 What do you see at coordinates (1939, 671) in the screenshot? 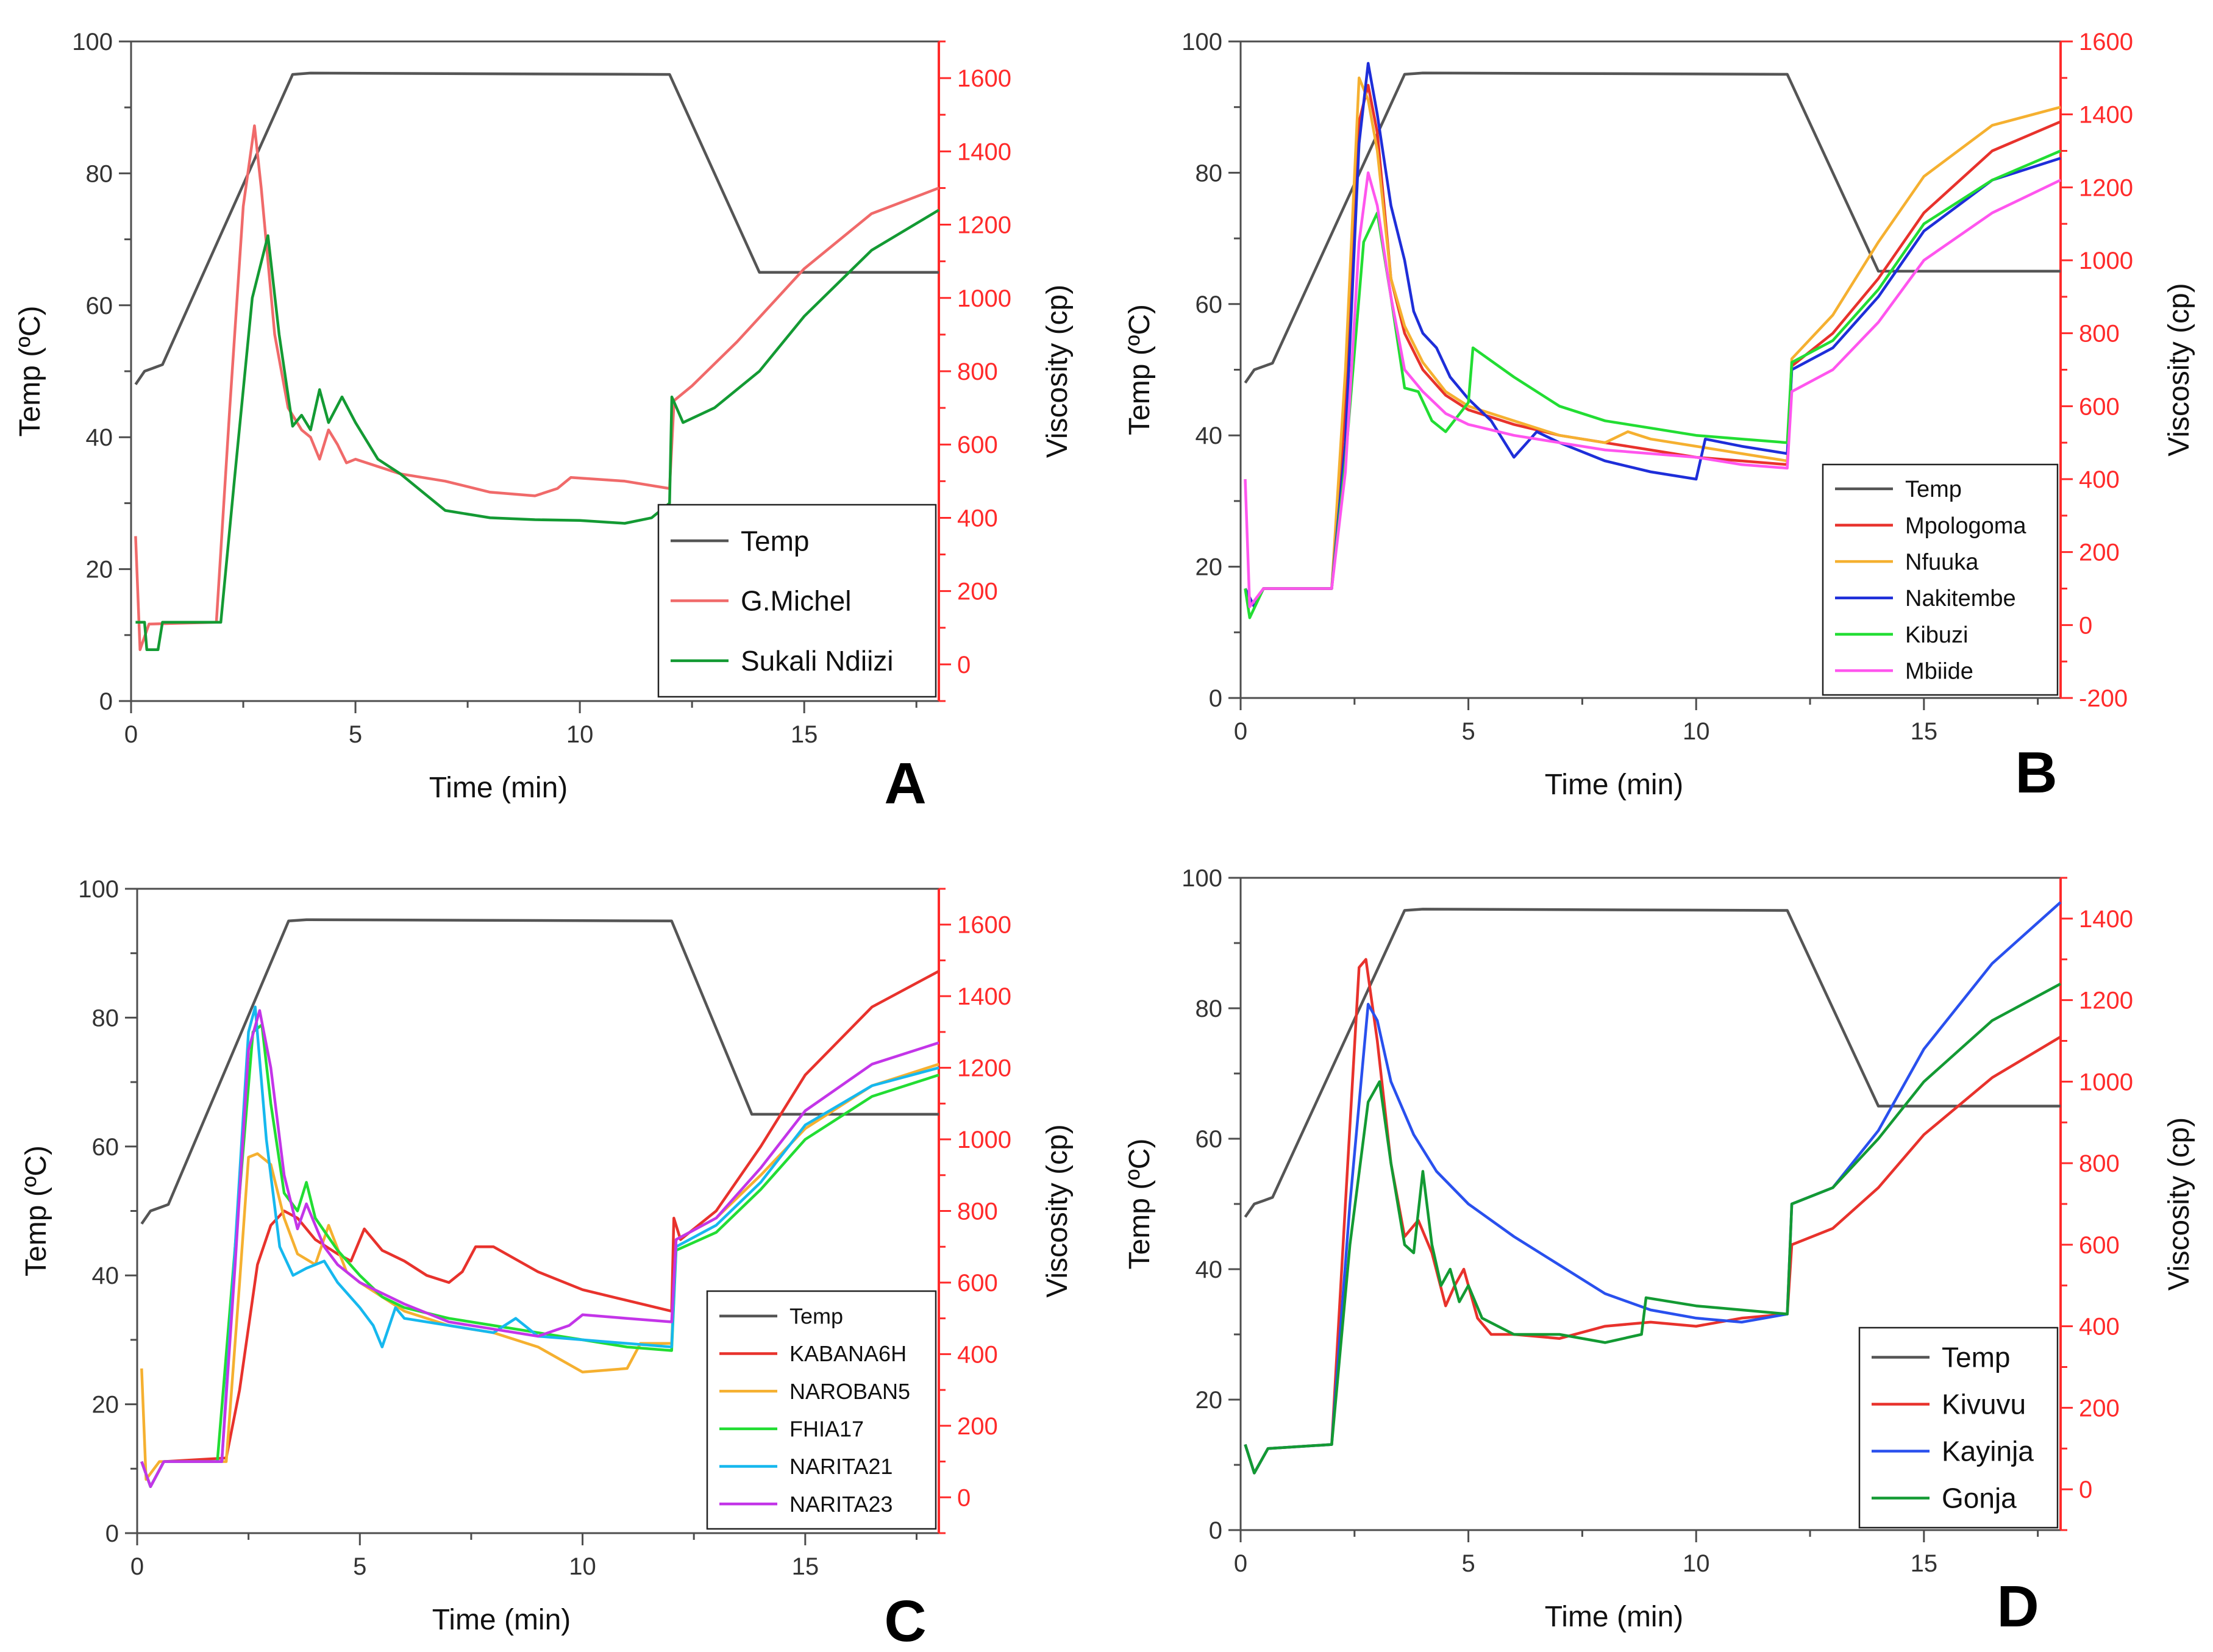
I see `legend-entry: Mbiide` at bounding box center [1939, 671].